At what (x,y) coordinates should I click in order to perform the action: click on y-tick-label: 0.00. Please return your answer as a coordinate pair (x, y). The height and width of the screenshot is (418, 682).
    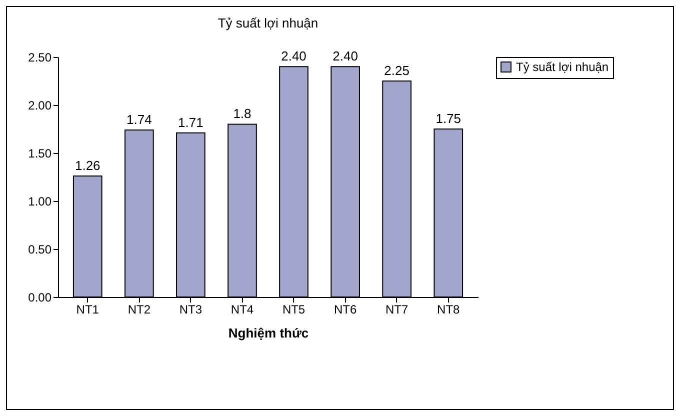
    Looking at the image, I should click on (40, 297).